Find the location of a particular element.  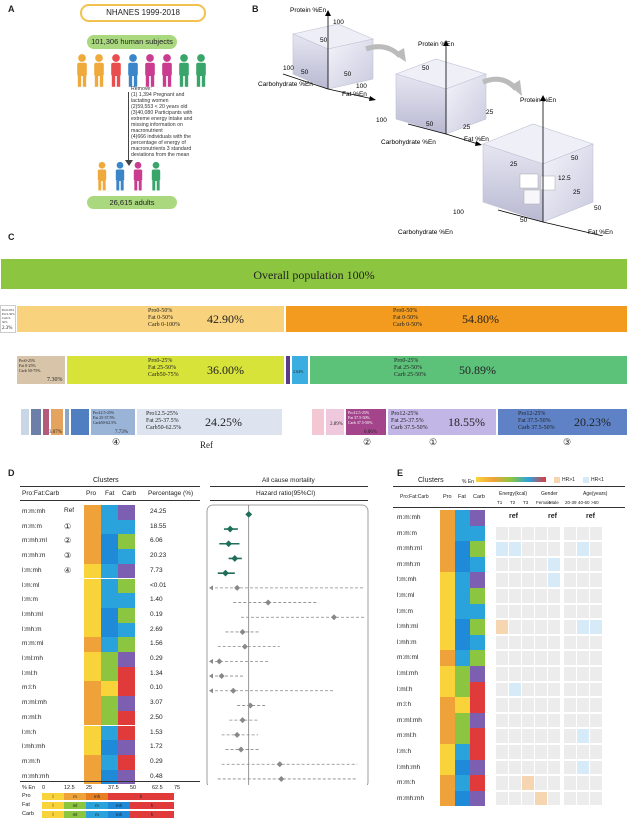

cluster-name: m:m:h is located at coordinates (31, 761).